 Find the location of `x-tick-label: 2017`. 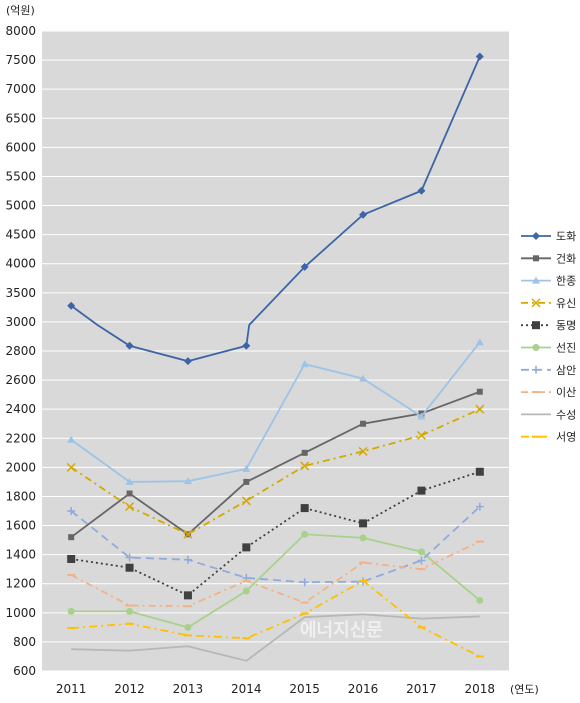

x-tick-label: 2017 is located at coordinates (421, 689).